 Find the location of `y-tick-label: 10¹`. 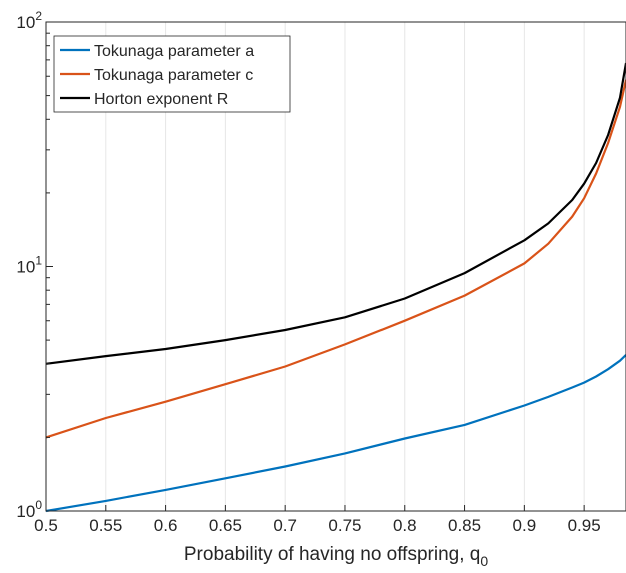

y-tick-label: 10¹ is located at coordinates (29, 265).